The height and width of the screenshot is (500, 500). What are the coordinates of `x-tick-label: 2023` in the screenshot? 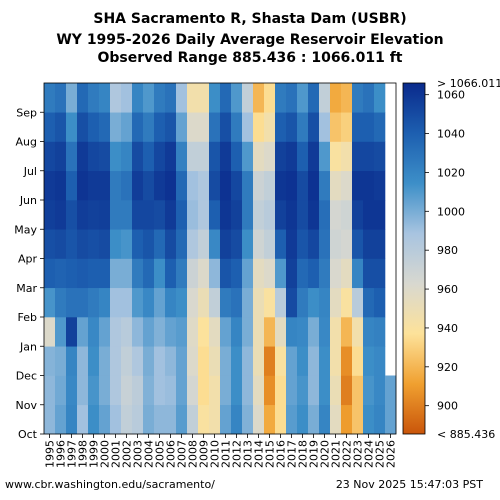 It's located at (358, 454).